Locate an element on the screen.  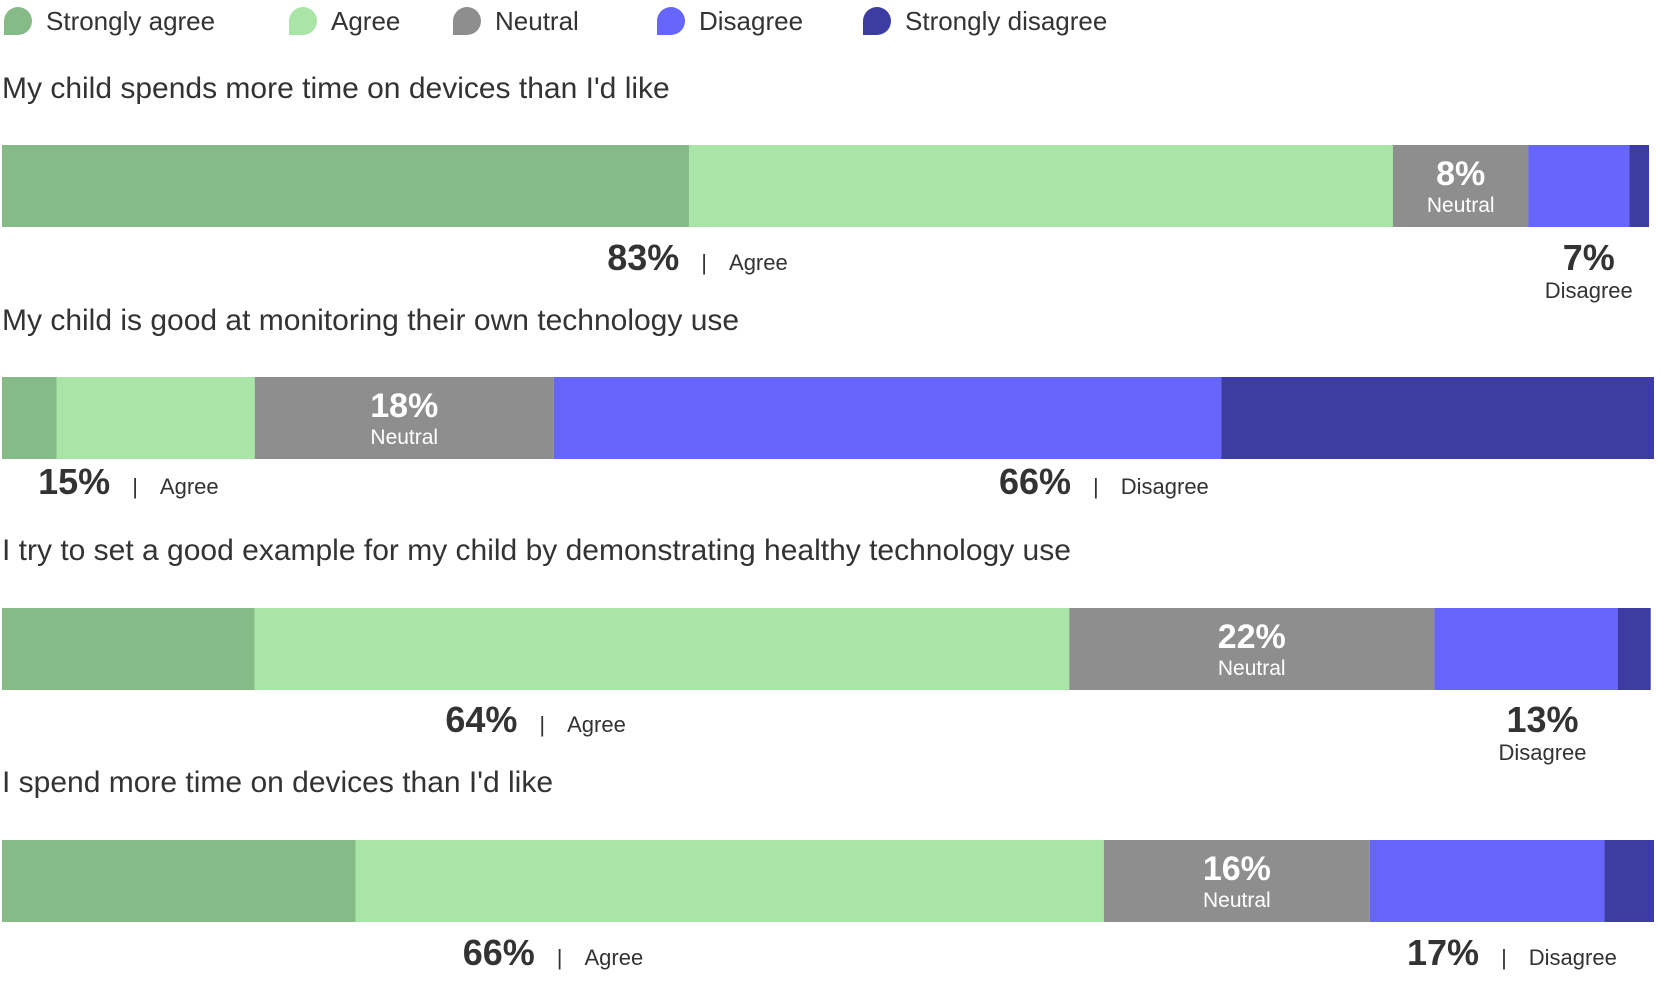
disagree-summary-percent: 17% is located at coordinates (1443, 952).